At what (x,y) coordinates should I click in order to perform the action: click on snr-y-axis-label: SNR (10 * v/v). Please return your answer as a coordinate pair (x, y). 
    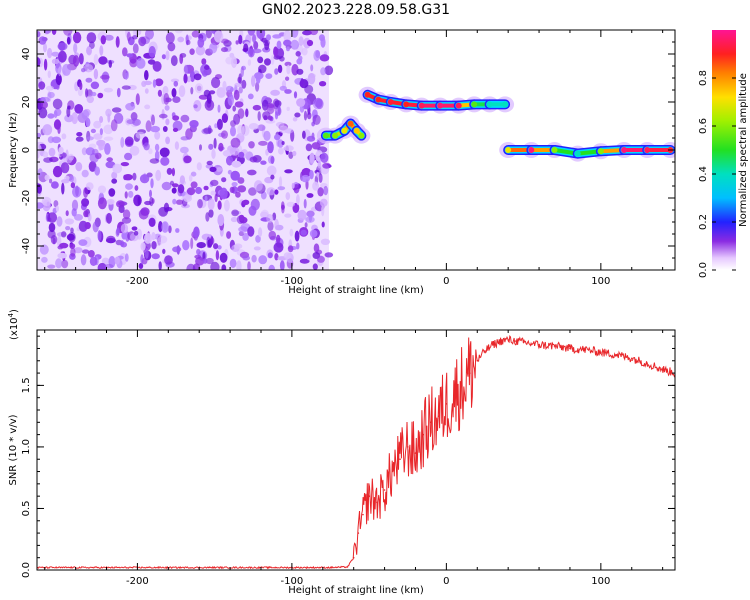
    Looking at the image, I should click on (13, 449).